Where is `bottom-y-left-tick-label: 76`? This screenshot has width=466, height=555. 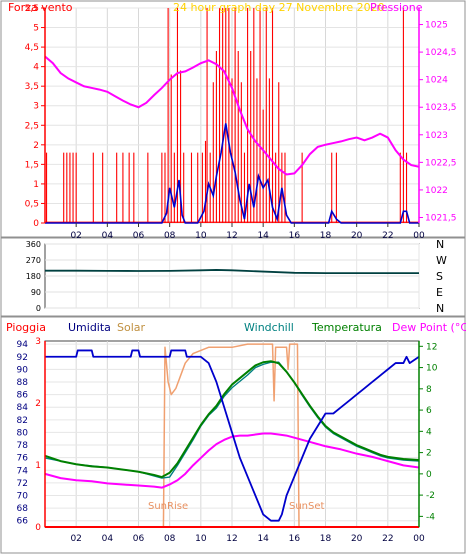 bottom-y-left-tick-label: 76 is located at coordinates (23, 459).